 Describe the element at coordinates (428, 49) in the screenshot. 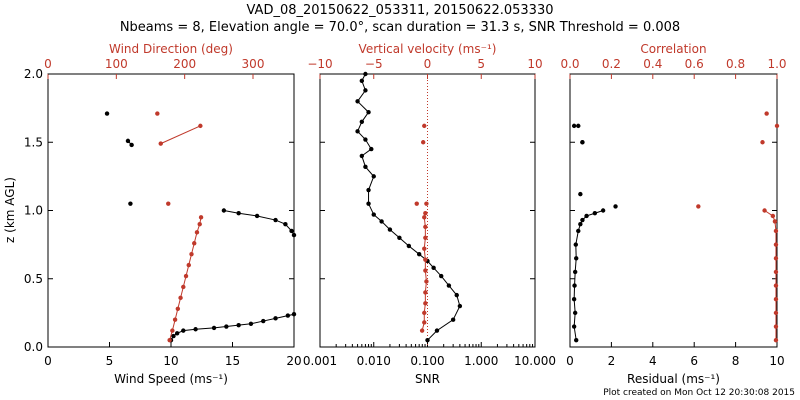

I see `top-axis-label: Vertical velocity (ms⁻¹)` at that location.